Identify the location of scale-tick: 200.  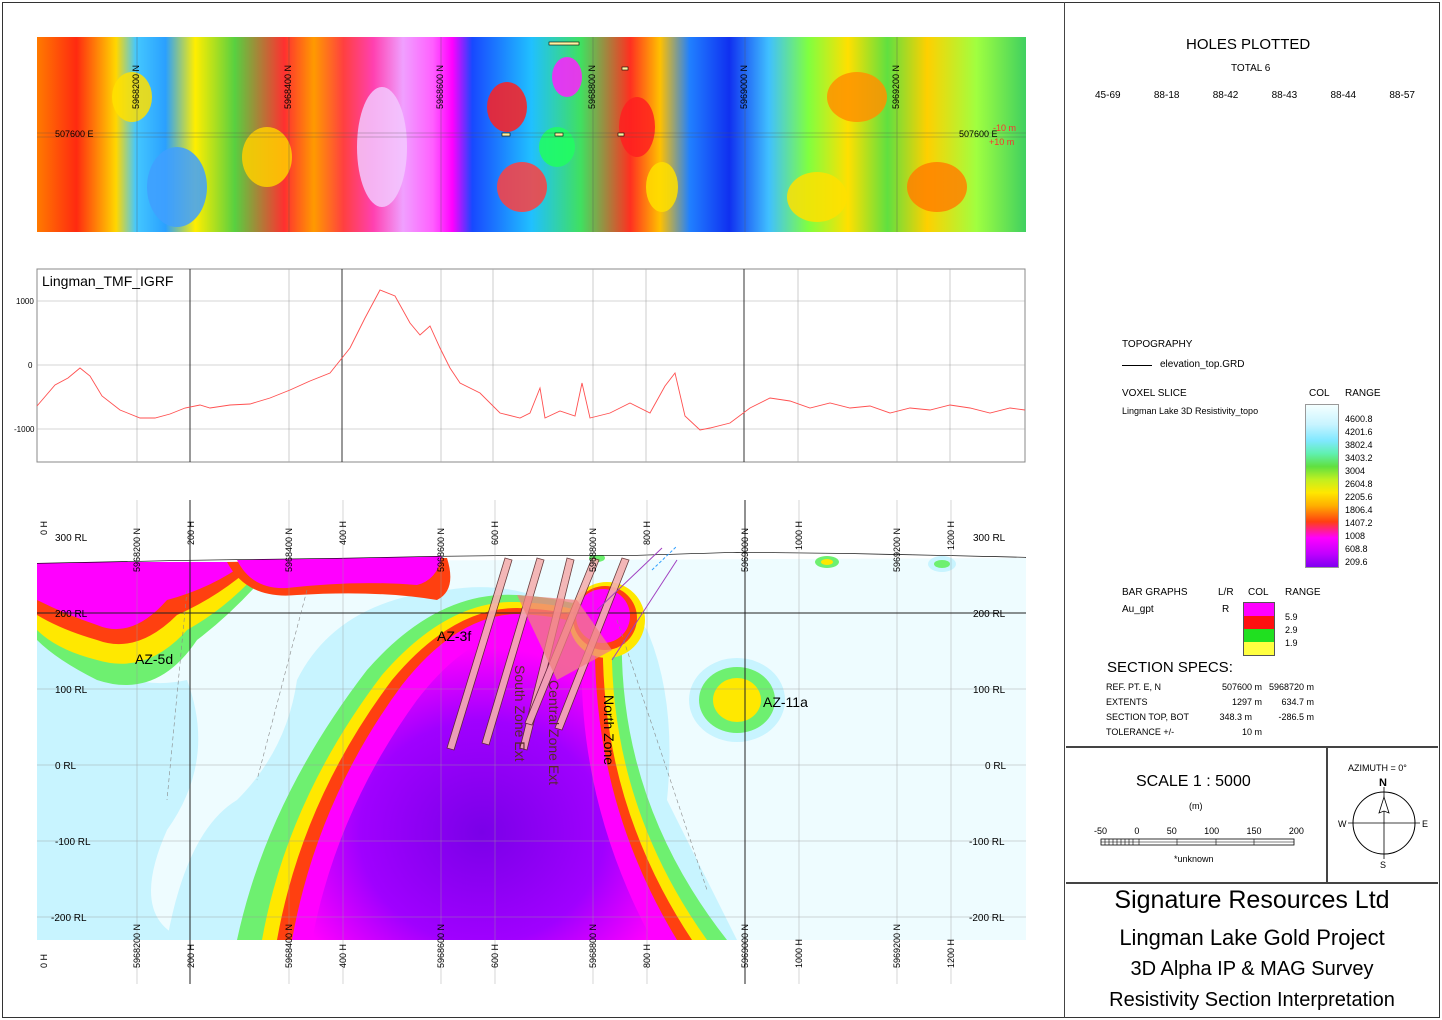
(1296, 831).